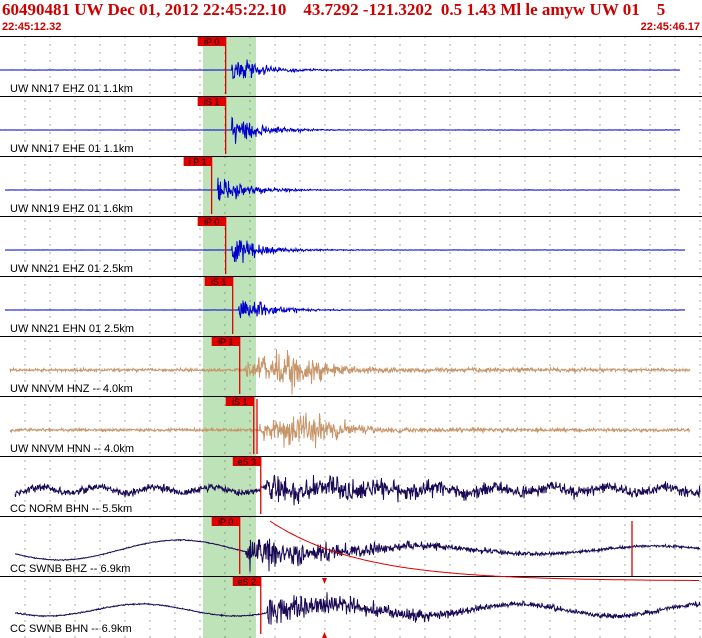  Describe the element at coordinates (70, 569) in the screenshot. I see `trace-station-label: CC SWNB BHZ -- 6.9km` at that location.